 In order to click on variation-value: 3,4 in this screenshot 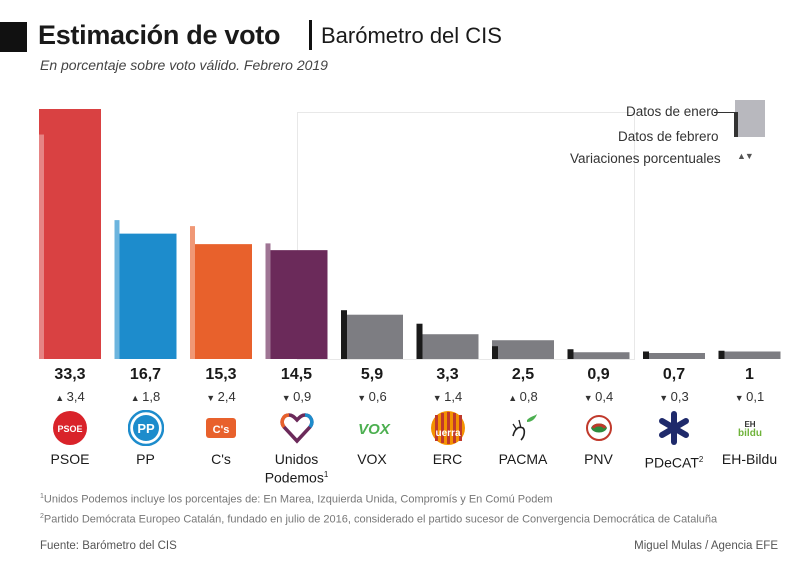, I will do `click(75, 396)`.